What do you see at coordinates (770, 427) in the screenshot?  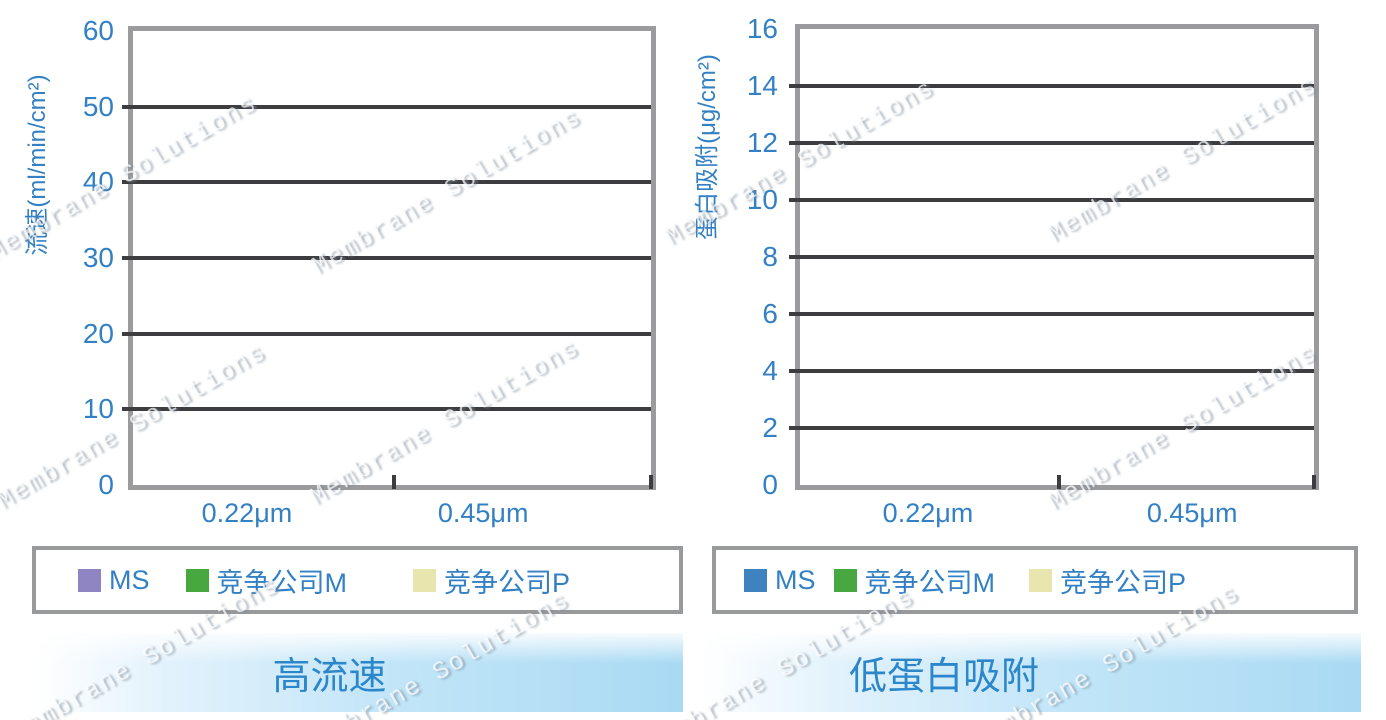 I see `y-tick-label: 2` at bounding box center [770, 427].